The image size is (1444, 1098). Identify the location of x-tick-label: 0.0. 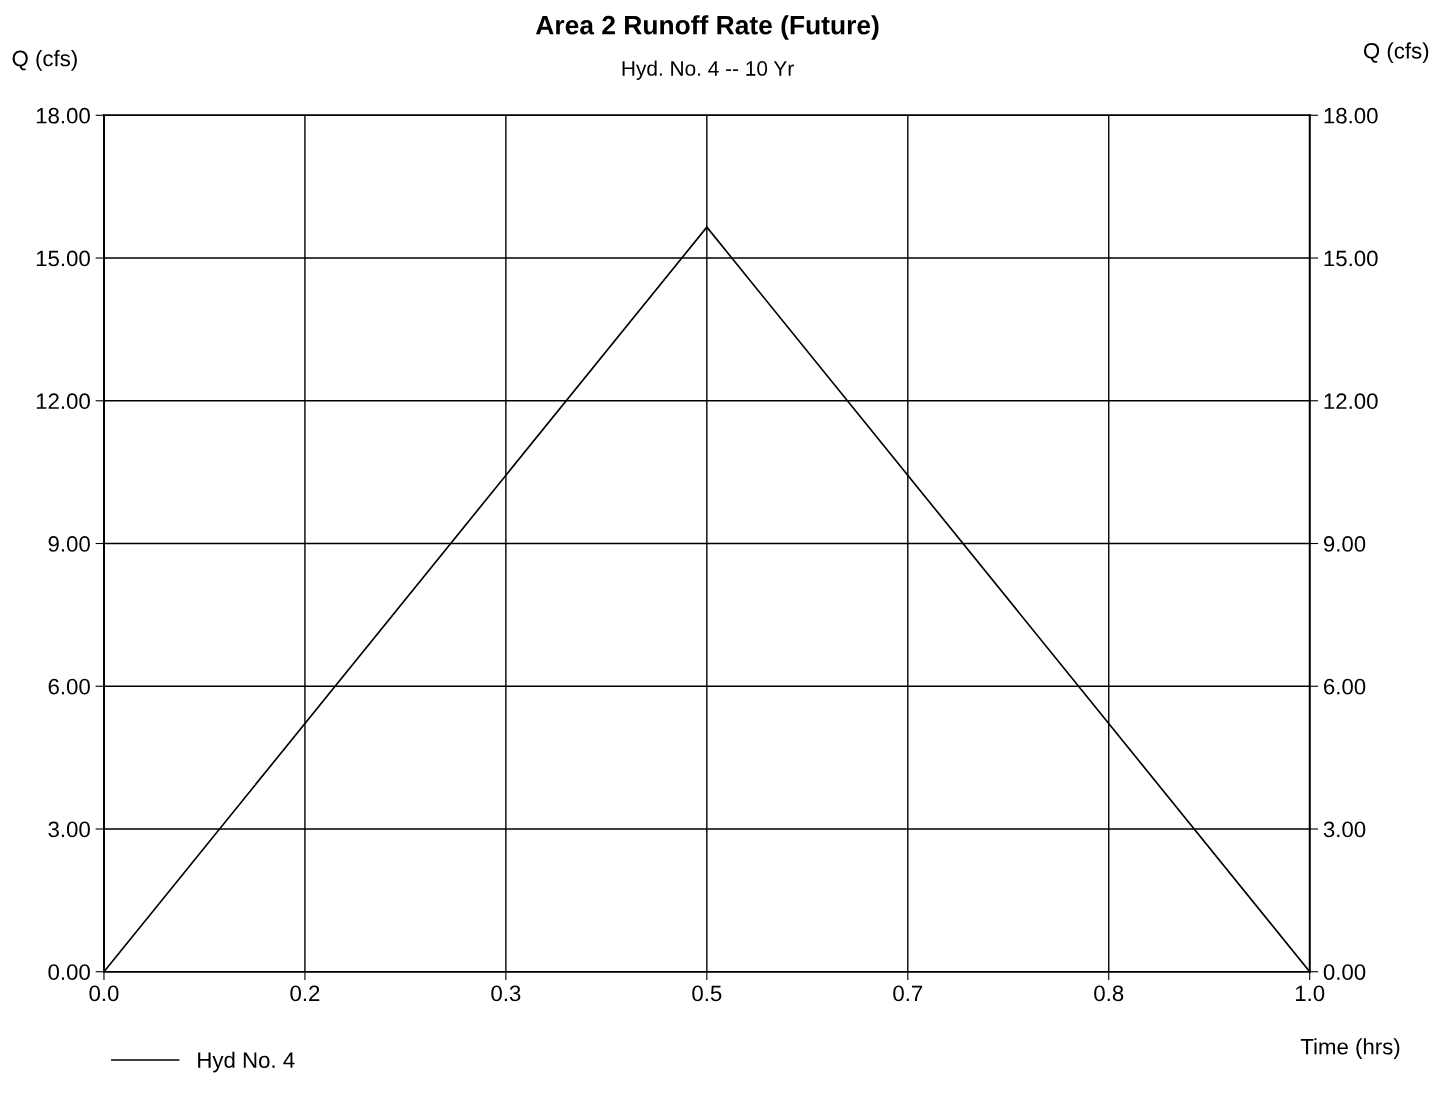
(104, 993).